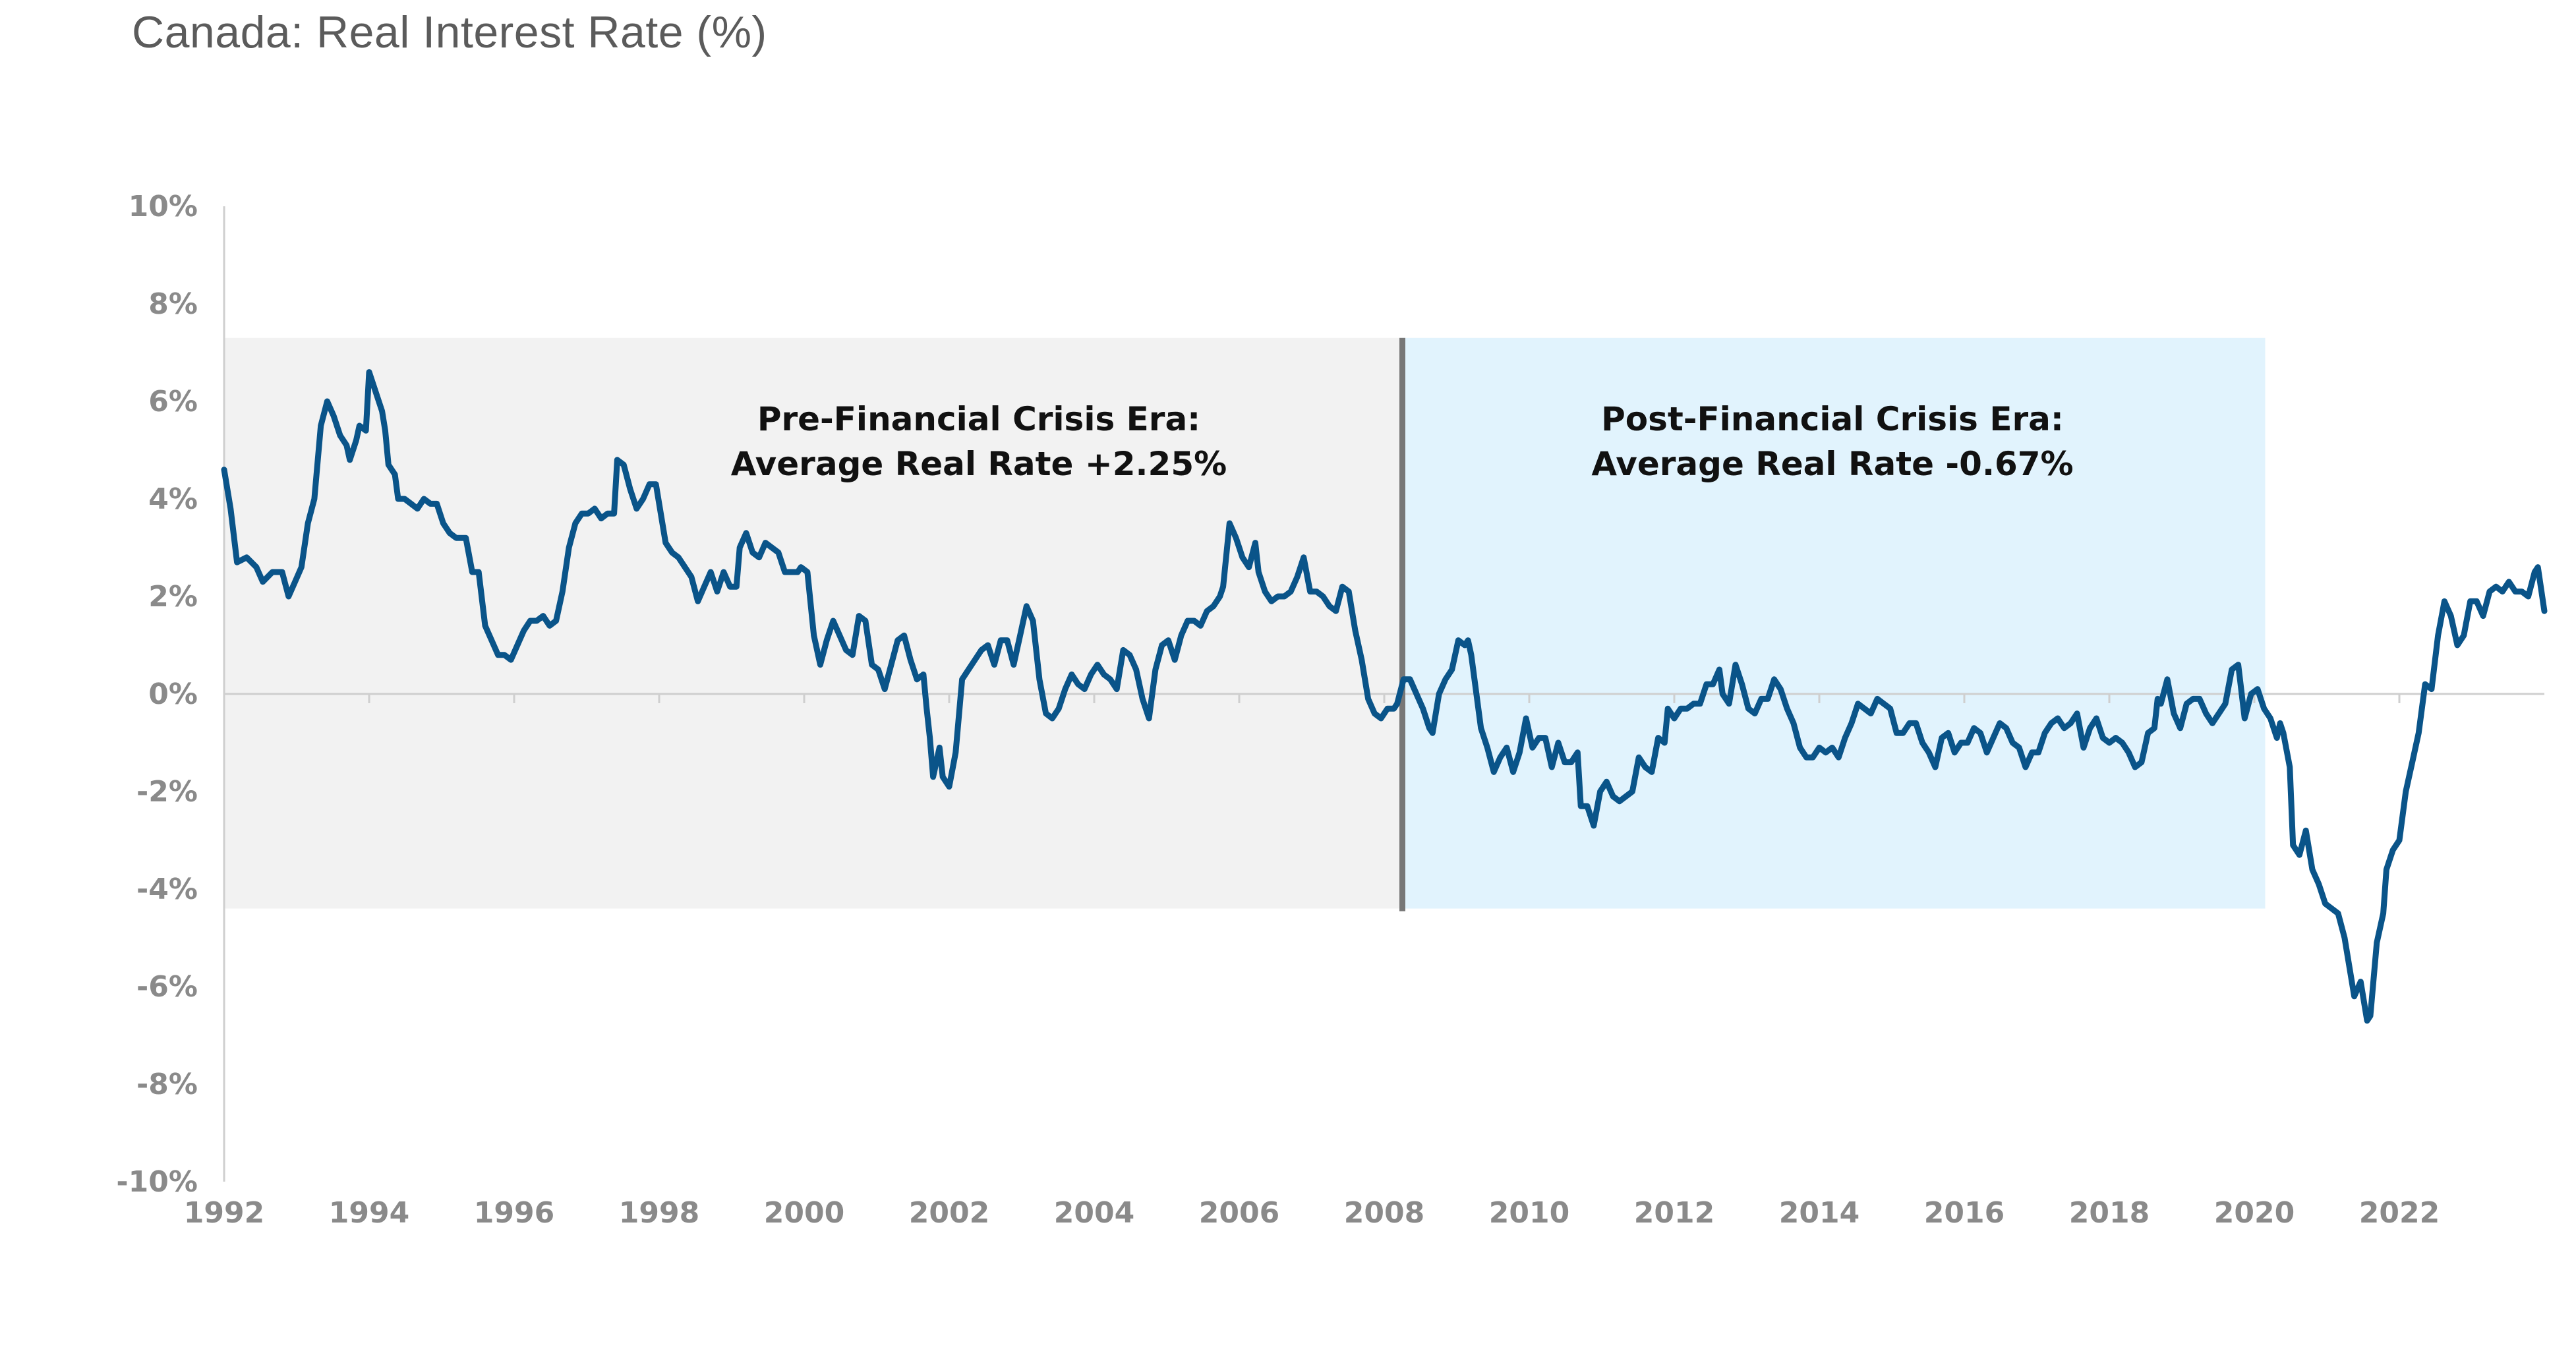  What do you see at coordinates (1965, 1213) in the screenshot?
I see `x-tick-label: 2016` at bounding box center [1965, 1213].